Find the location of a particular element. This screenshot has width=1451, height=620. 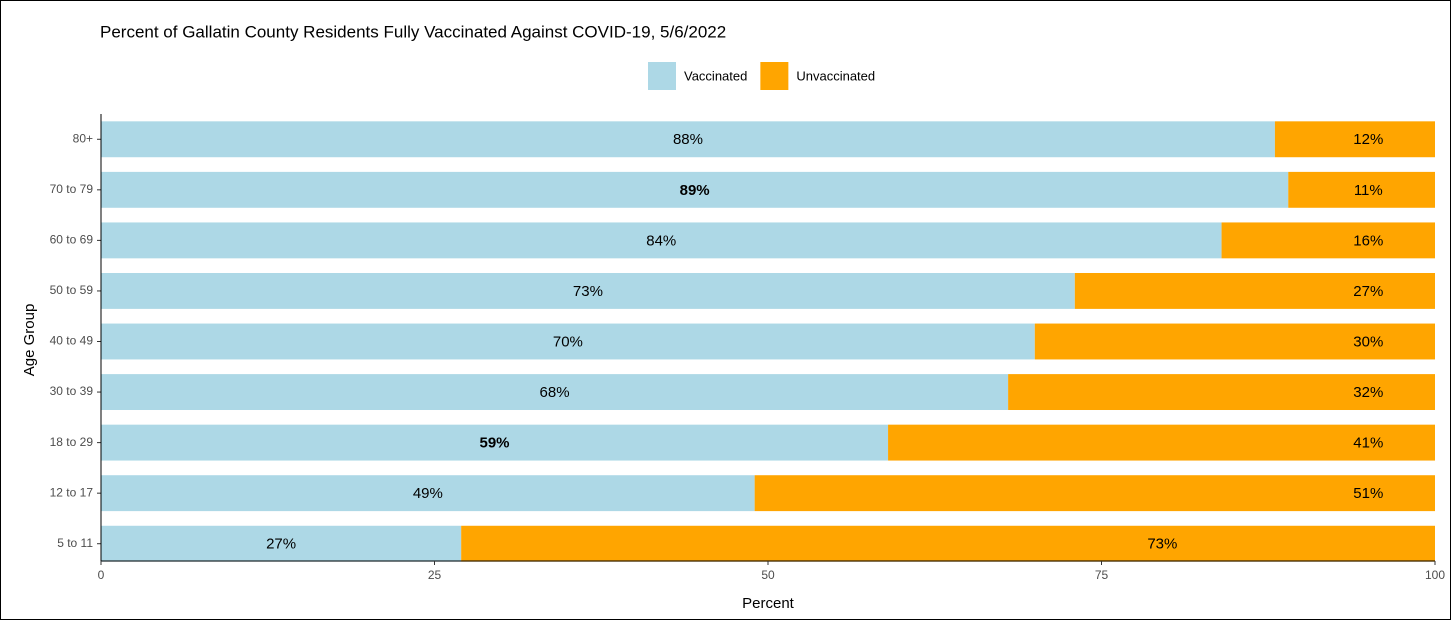

legend-label: Vaccinated is located at coordinates (715, 75).